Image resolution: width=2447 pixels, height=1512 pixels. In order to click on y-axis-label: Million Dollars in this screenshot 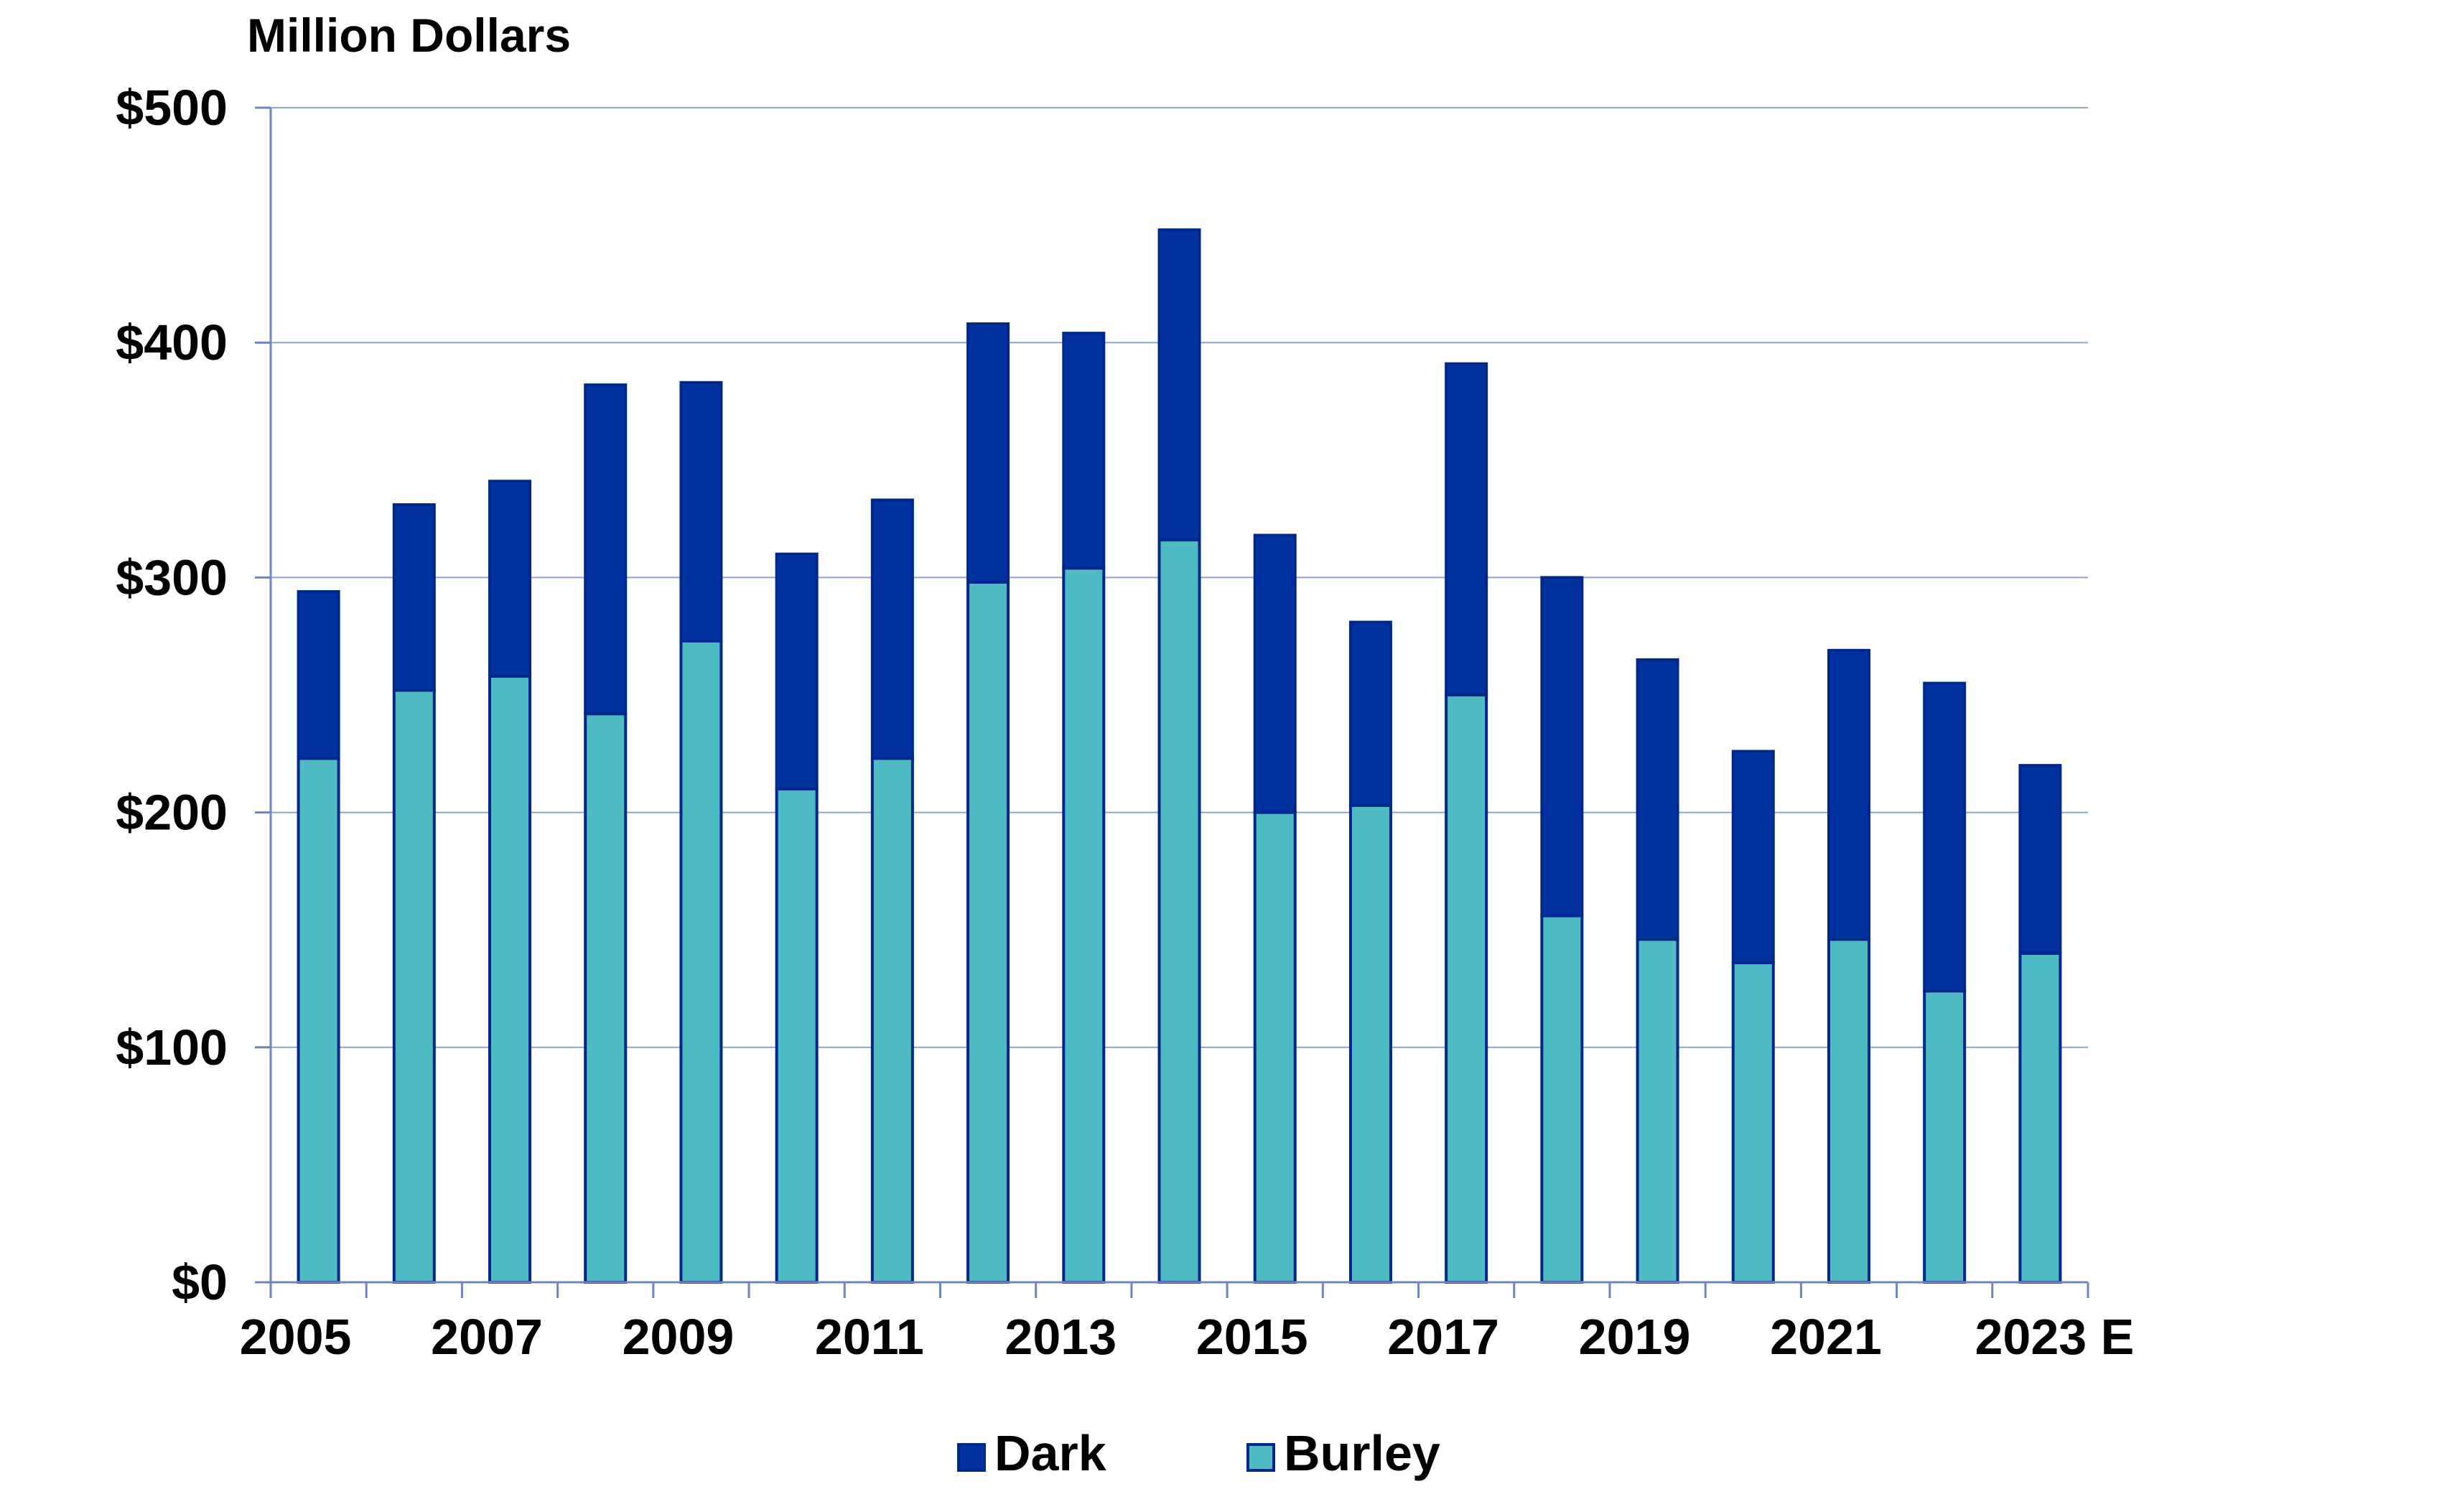, I will do `click(409, 35)`.